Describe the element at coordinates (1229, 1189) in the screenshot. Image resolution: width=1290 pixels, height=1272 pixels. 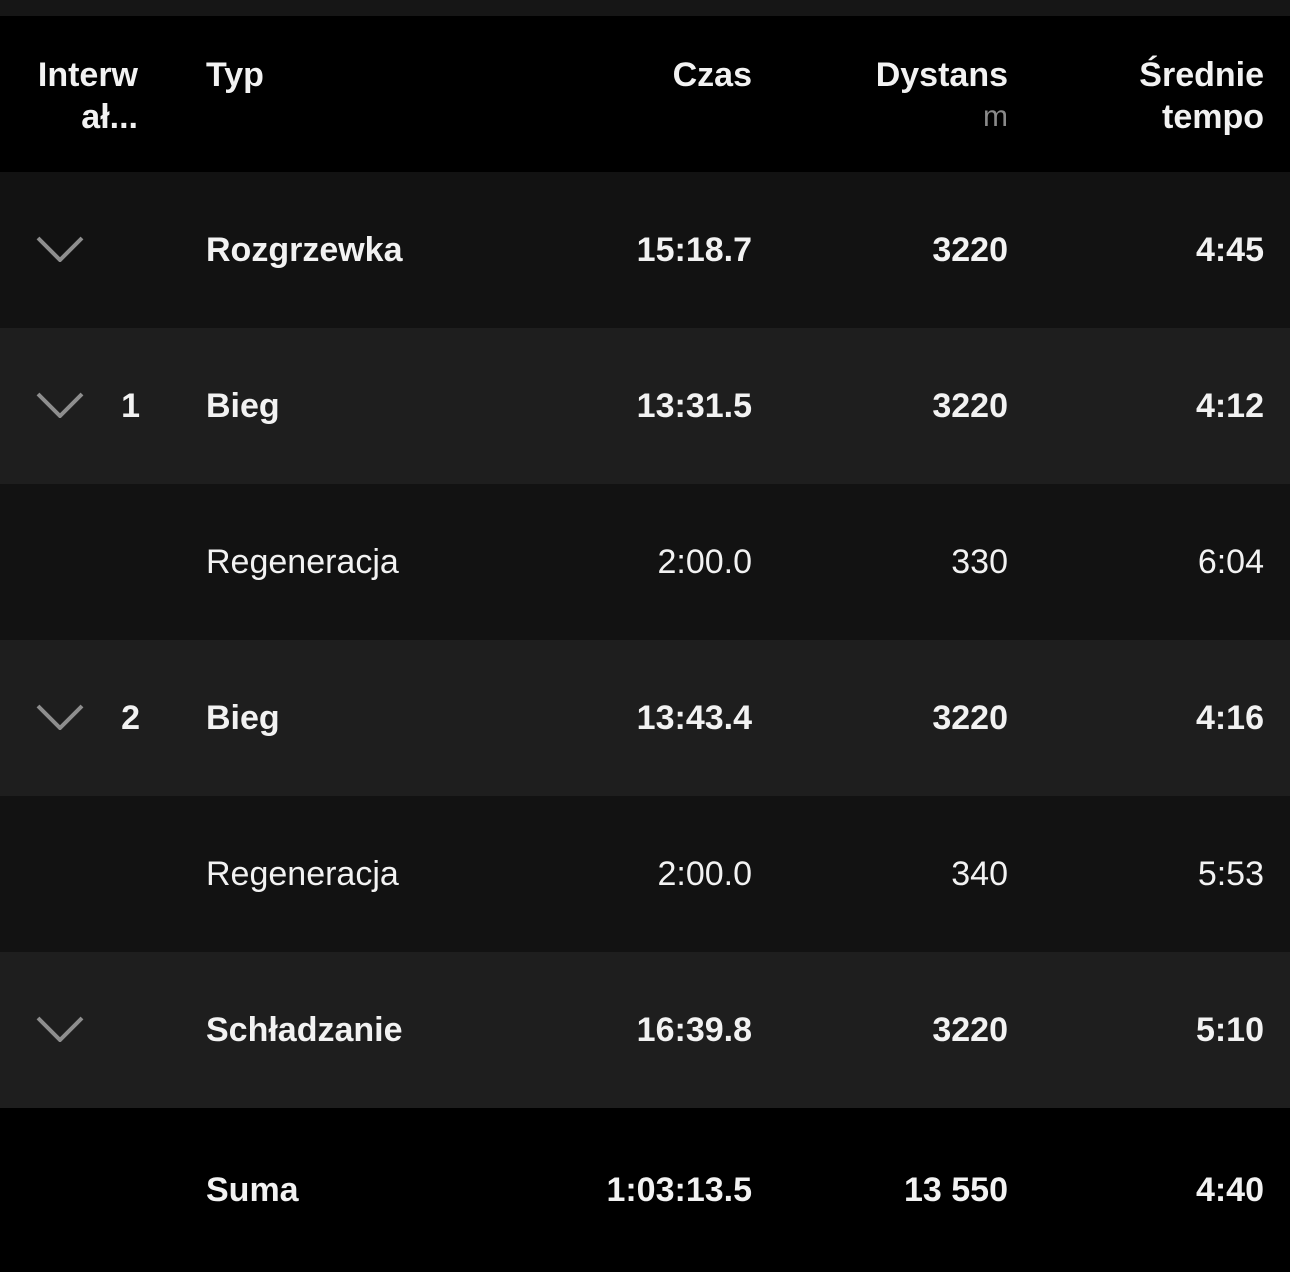
I see `total-pace: 4:40` at that location.